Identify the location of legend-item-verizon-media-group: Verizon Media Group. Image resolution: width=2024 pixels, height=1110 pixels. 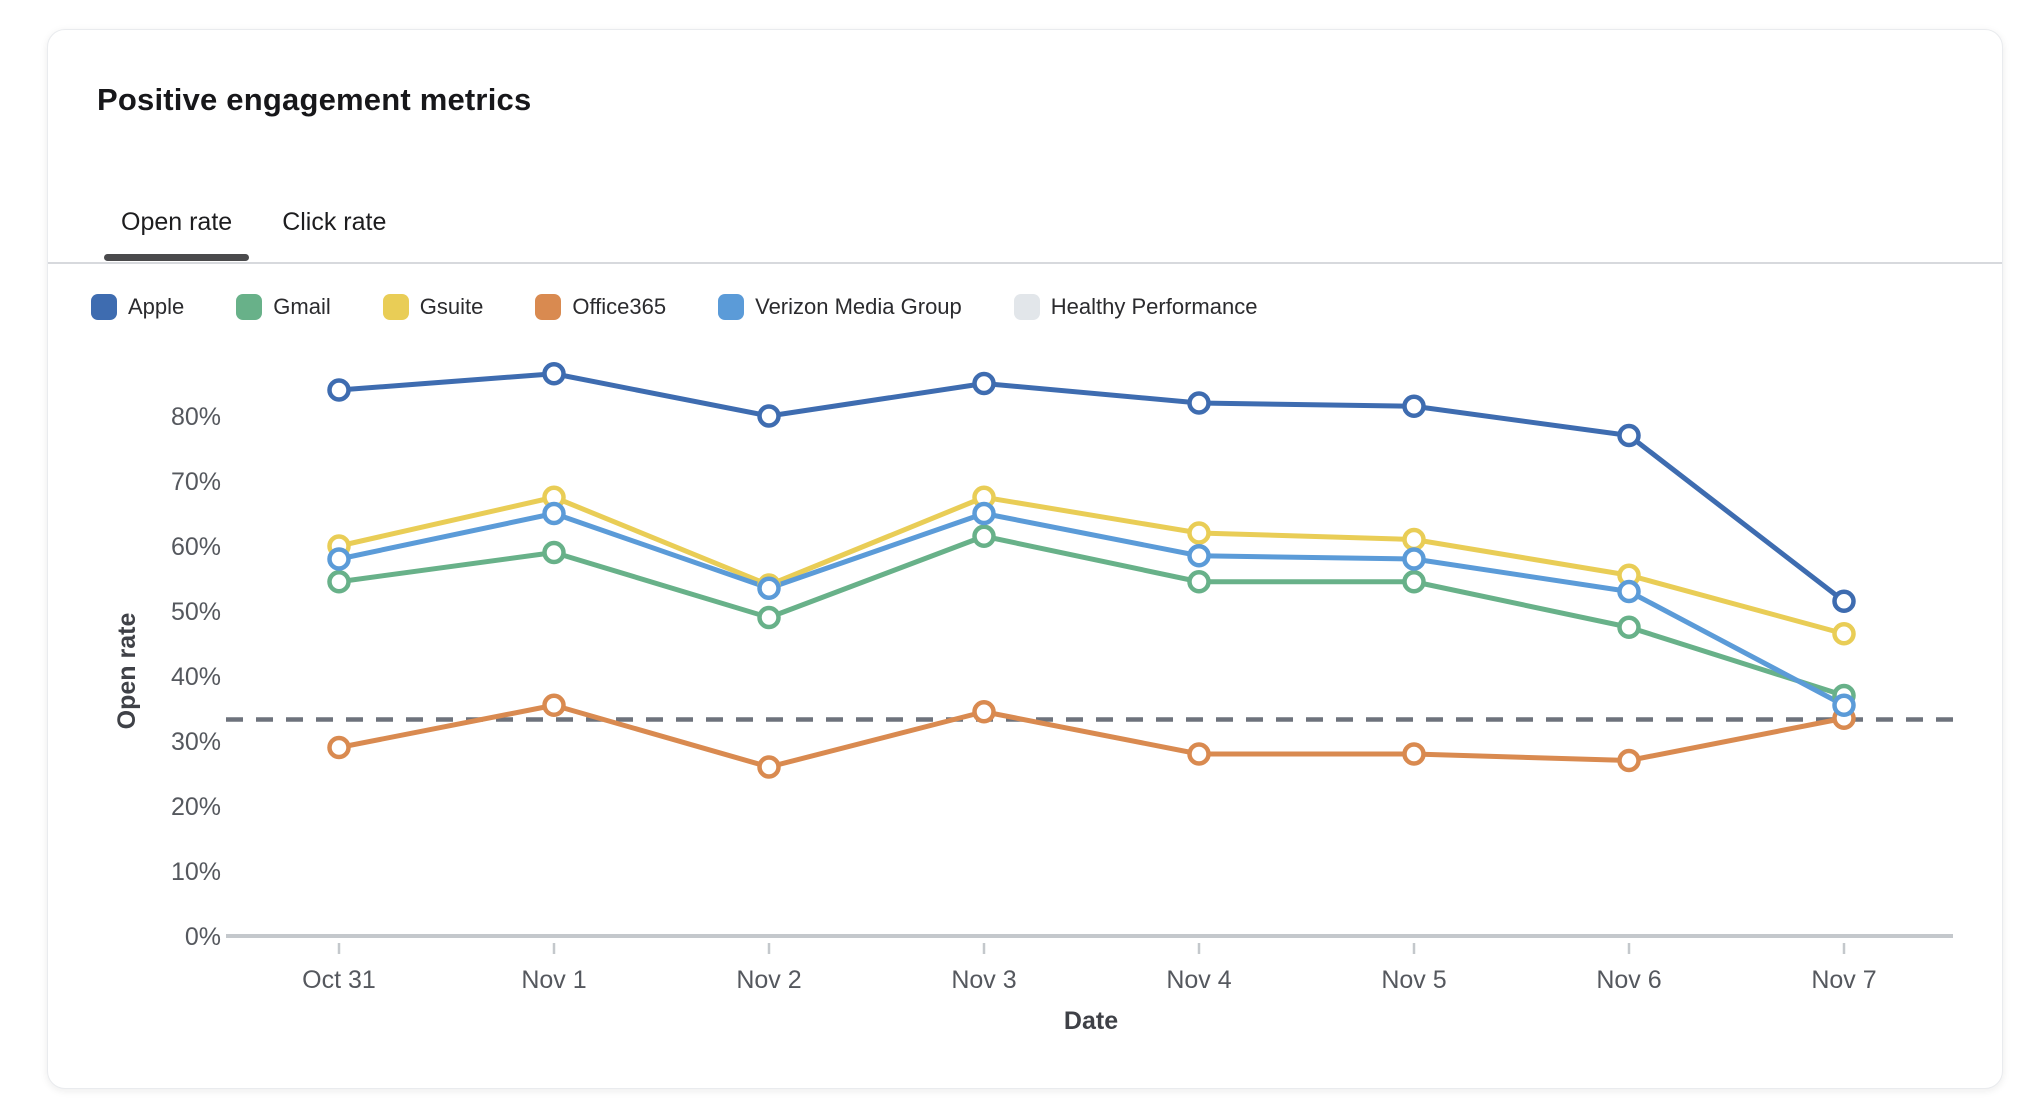
(840, 307).